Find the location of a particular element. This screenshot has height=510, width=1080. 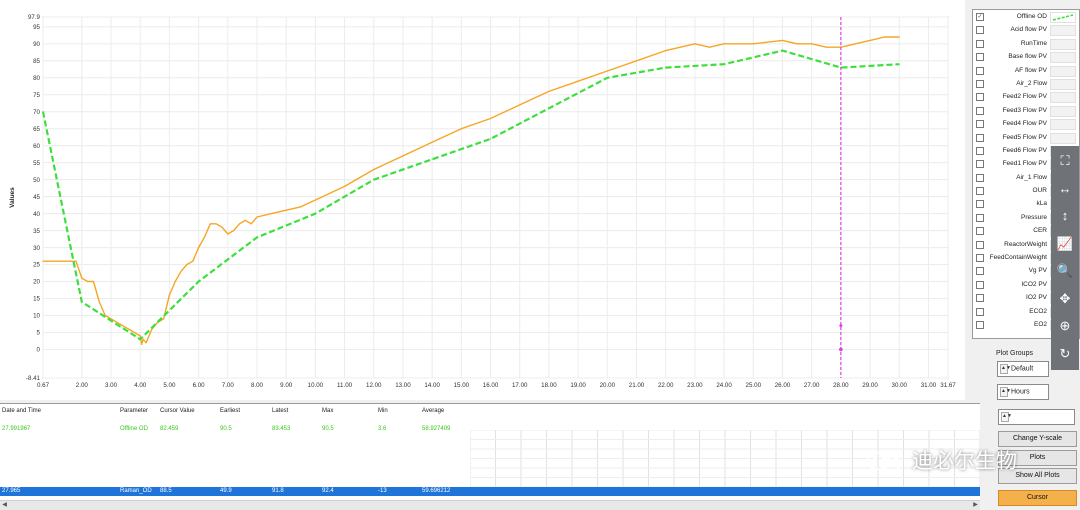

legend-item: Acid flow PV is located at coordinates (1026, 30).